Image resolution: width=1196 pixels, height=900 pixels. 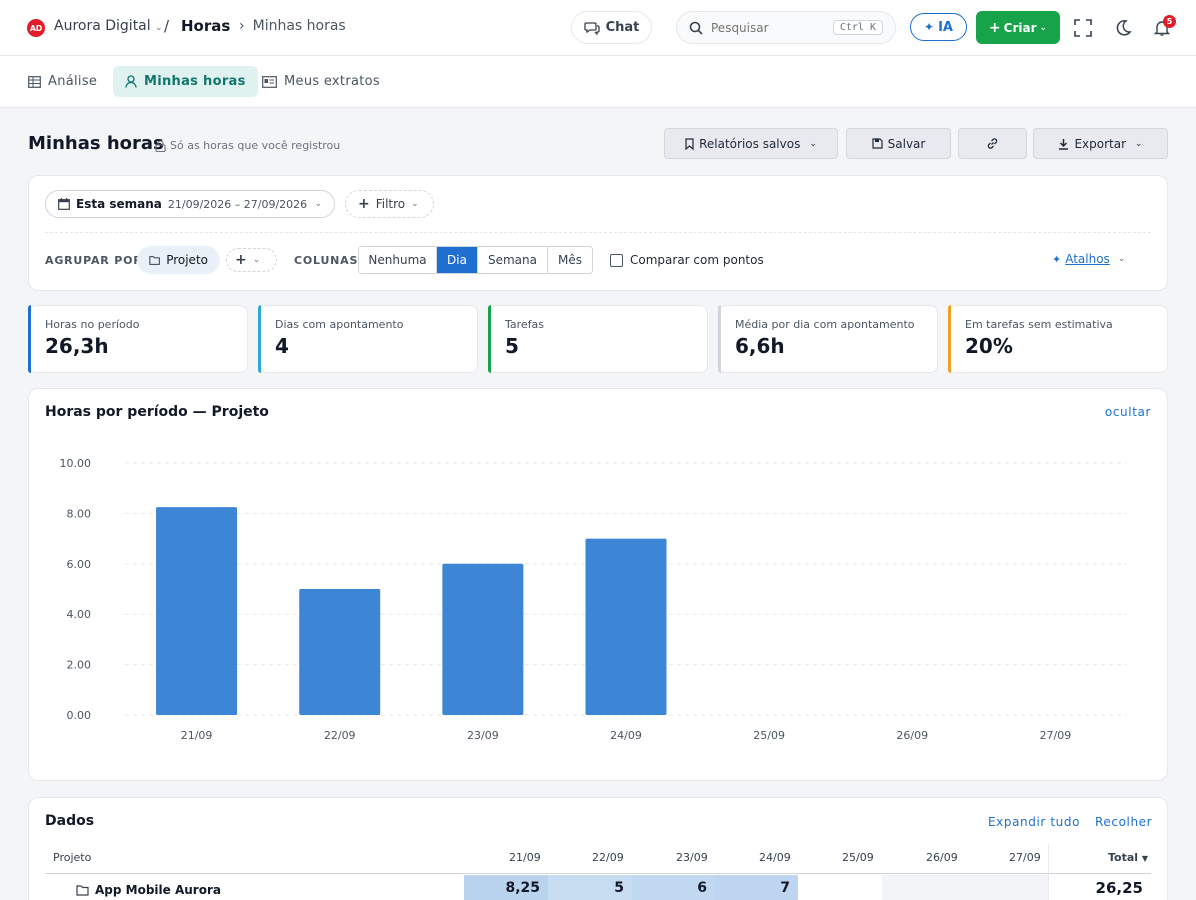 What do you see at coordinates (102, 26) in the screenshot?
I see `org-name: Aurora Digital` at bounding box center [102, 26].